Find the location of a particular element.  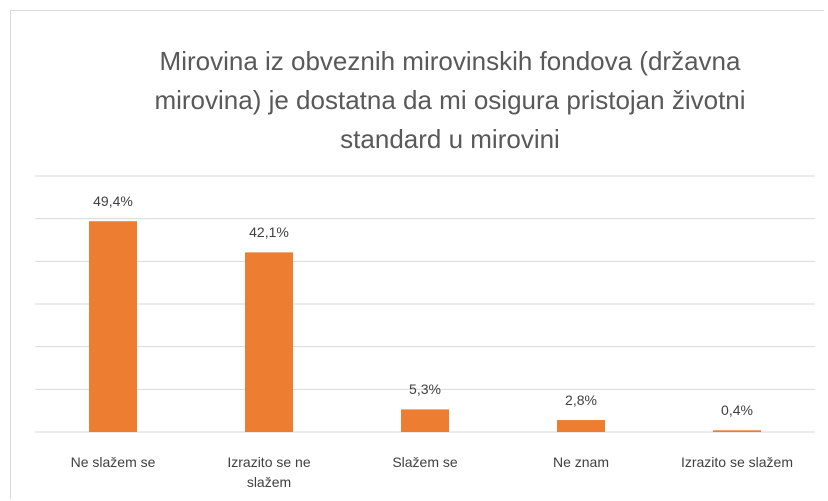

x-tick-label: Ne znam is located at coordinates (581, 462).